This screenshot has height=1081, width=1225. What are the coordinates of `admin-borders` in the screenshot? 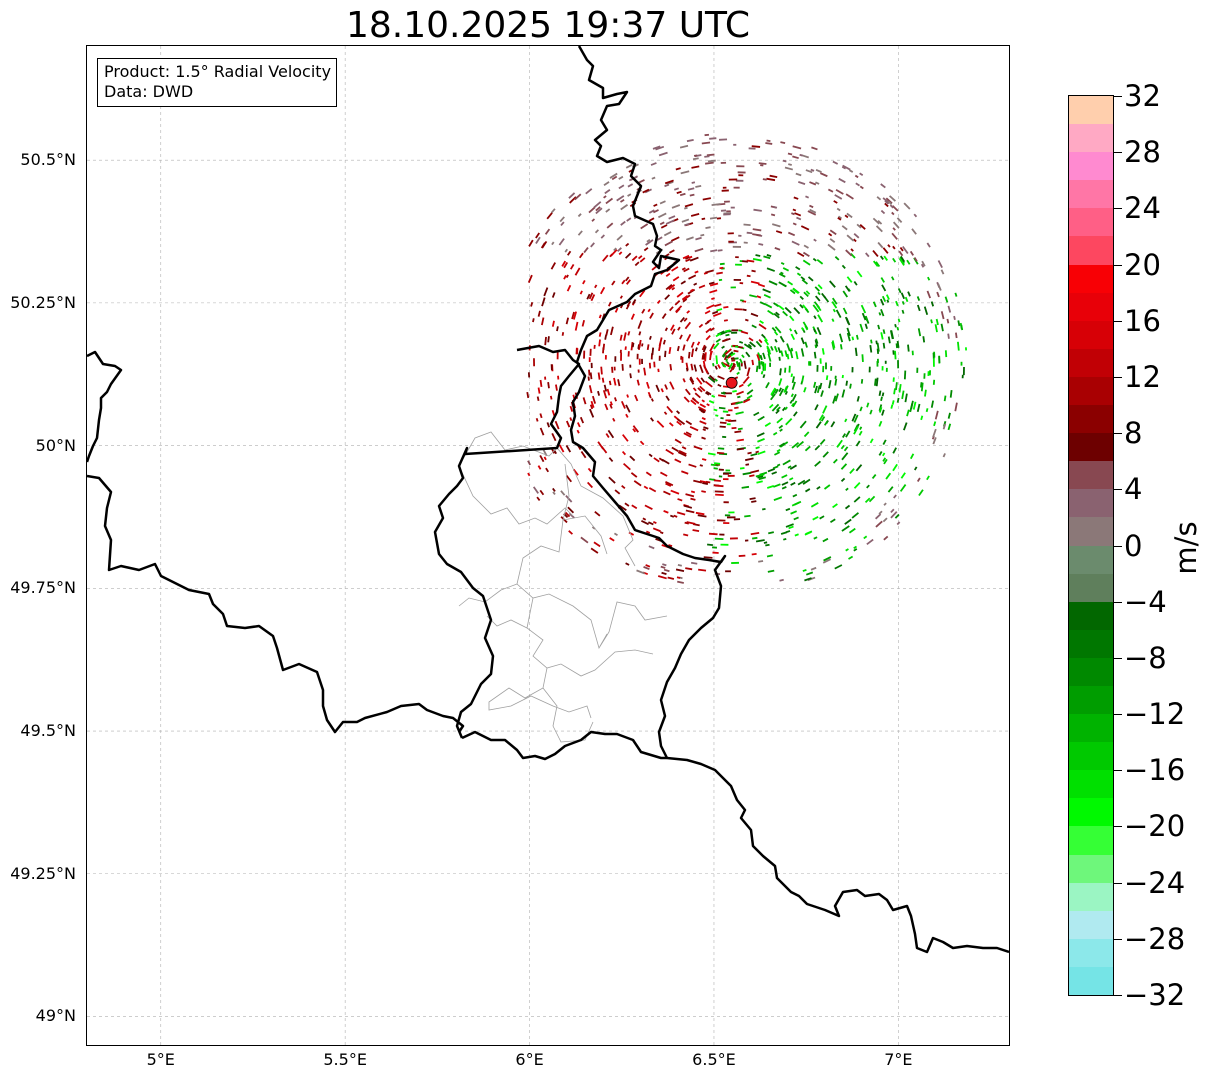 It's located at (563, 587).